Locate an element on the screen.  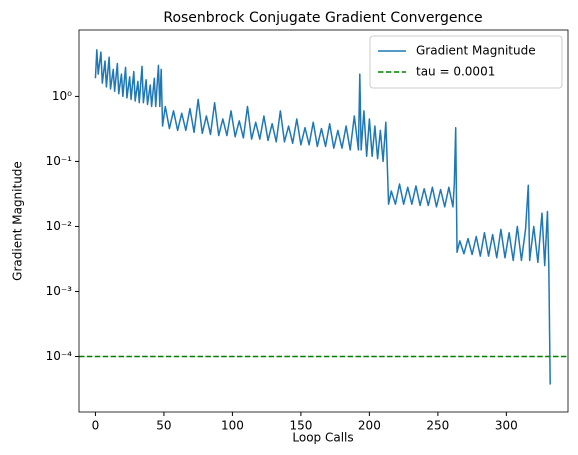
x-tick-label: 150 is located at coordinates (300, 426).